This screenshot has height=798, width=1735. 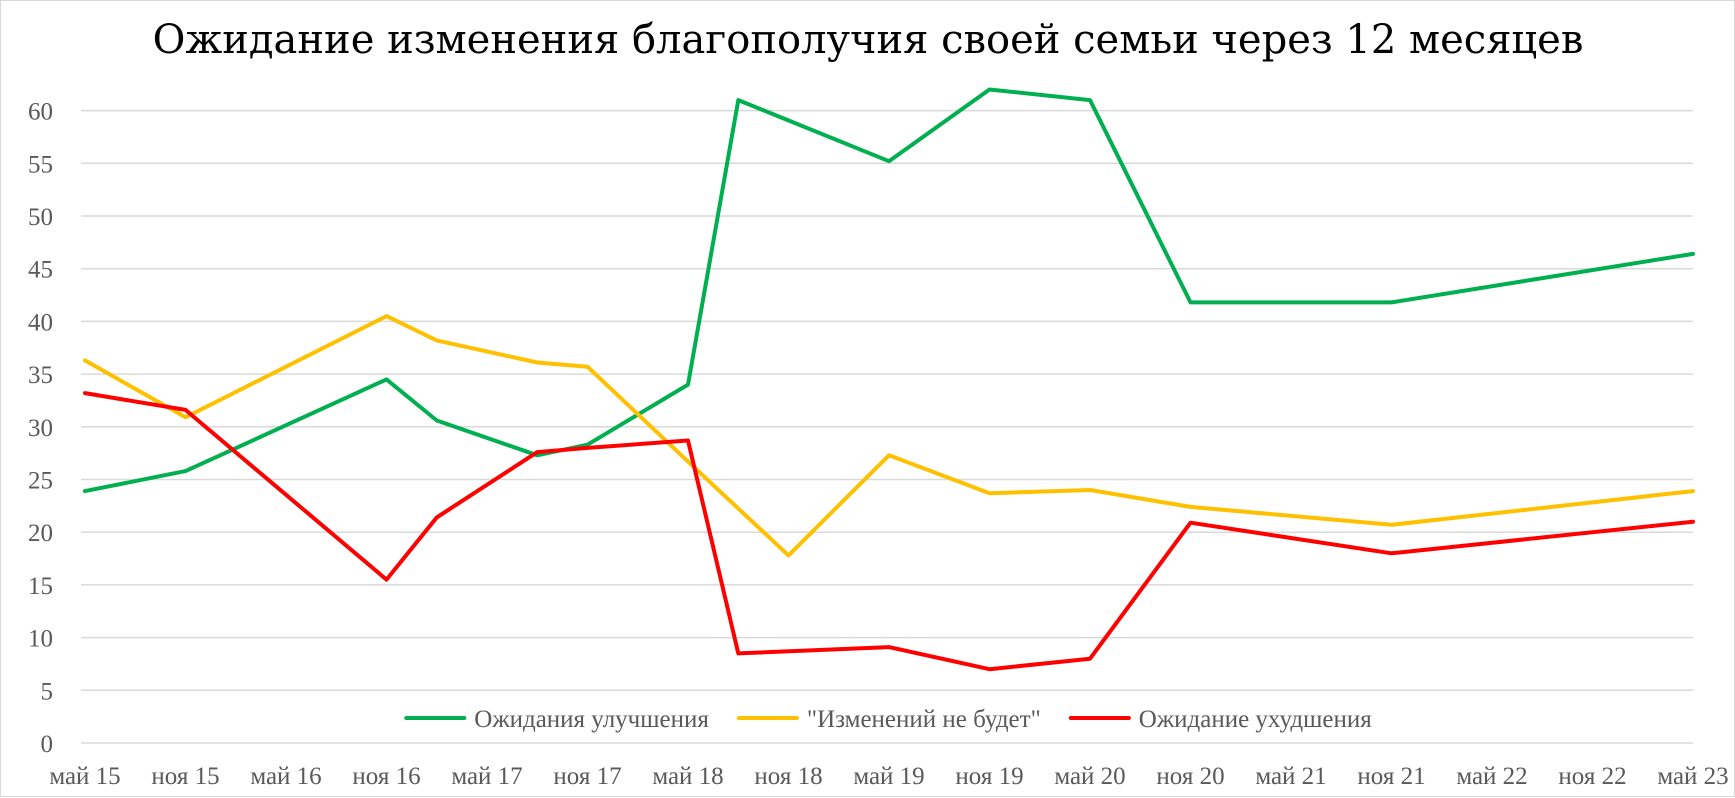 I want to click on x-tick-label: ноя 19, so click(x=989, y=776).